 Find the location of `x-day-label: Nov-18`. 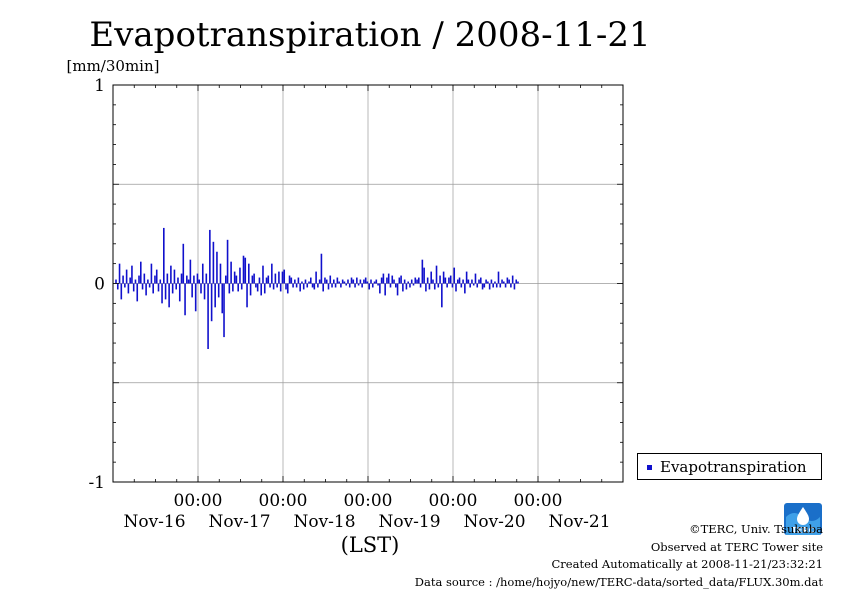

x-day-label: Nov-18 is located at coordinates (324, 522).